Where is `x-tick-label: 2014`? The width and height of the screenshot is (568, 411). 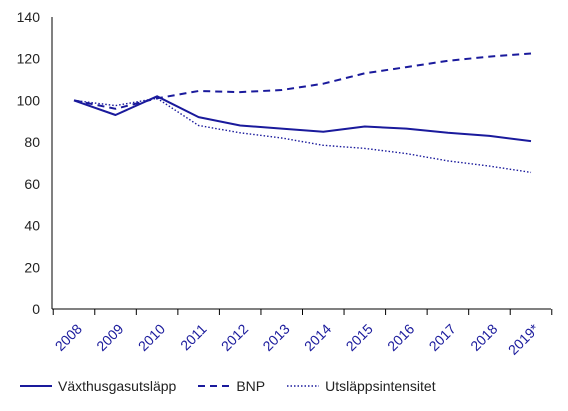 x-tick-label: 2014 is located at coordinates (317, 337).